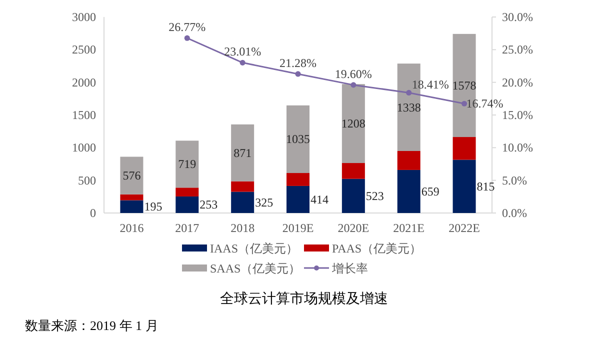 The image size is (608, 345). What do you see at coordinates (254, 249) in the screenshot?
I see `legend-label: IAAS（亿美元）` at bounding box center [254, 249].